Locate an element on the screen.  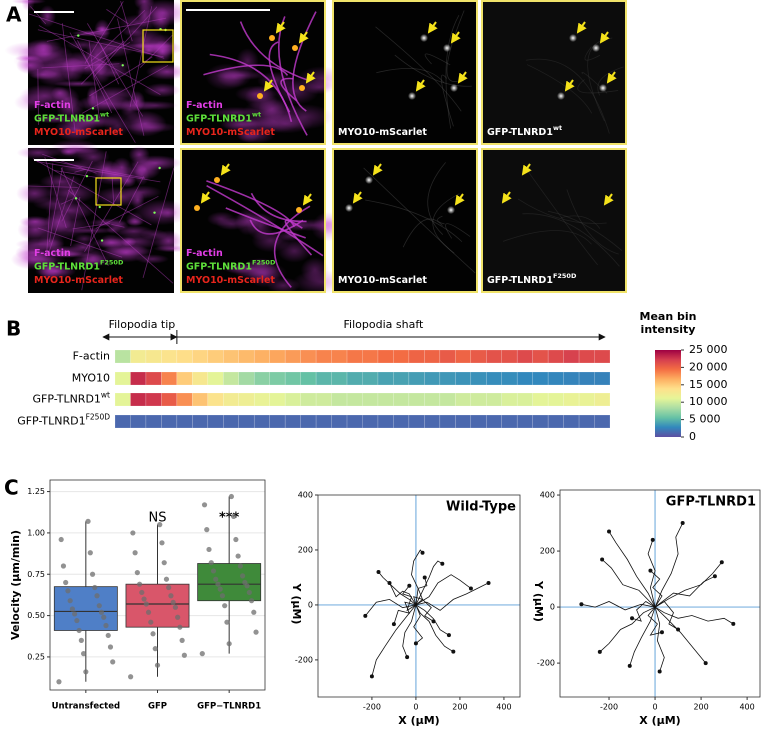
box is located at coordinates (229, 582).